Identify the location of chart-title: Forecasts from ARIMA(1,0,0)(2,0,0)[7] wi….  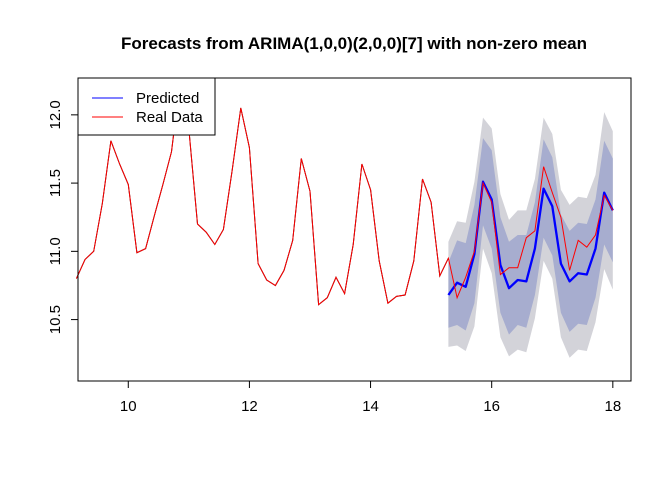
(354, 43).